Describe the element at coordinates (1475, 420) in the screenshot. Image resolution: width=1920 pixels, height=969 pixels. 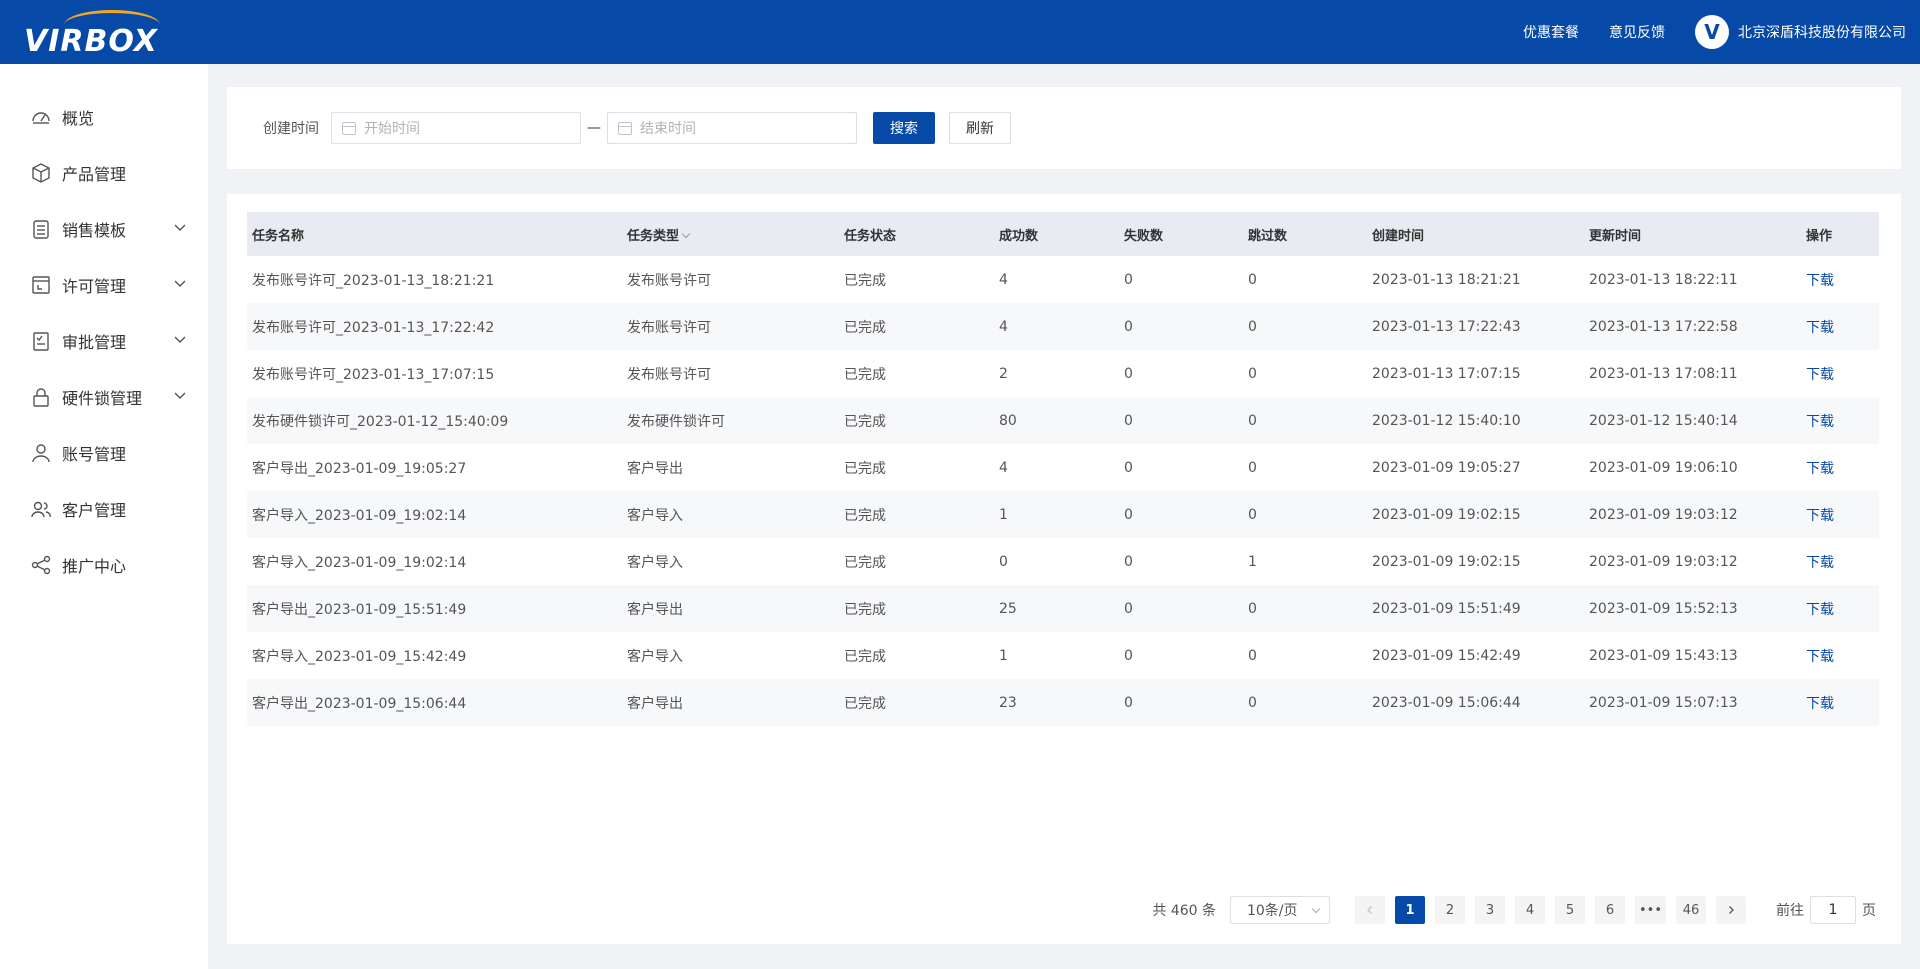
I see `created-time-cell: 2023-01-12 15:40:10` at that location.